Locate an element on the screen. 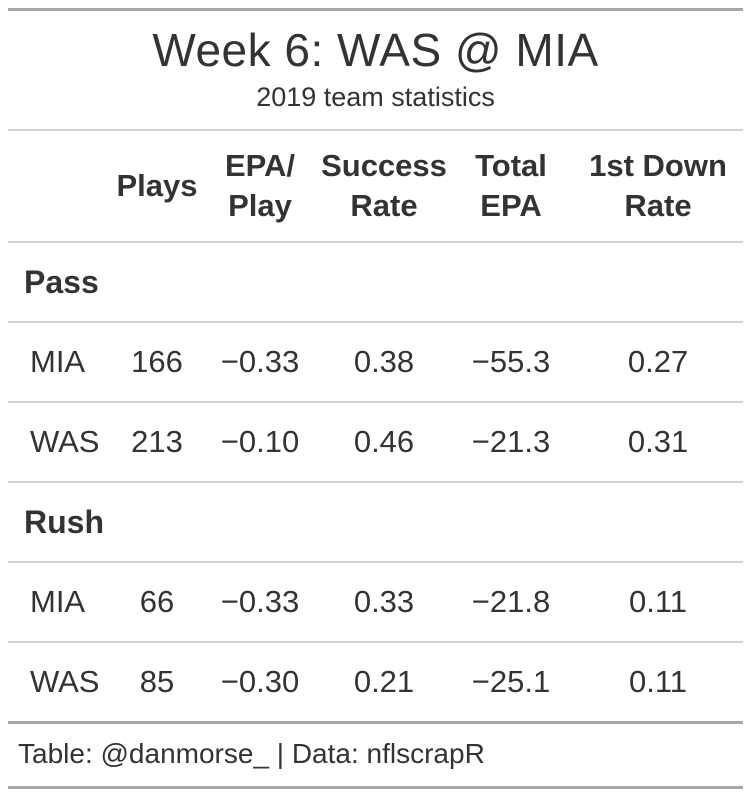  cell-plays: 166 is located at coordinates (157, 363).